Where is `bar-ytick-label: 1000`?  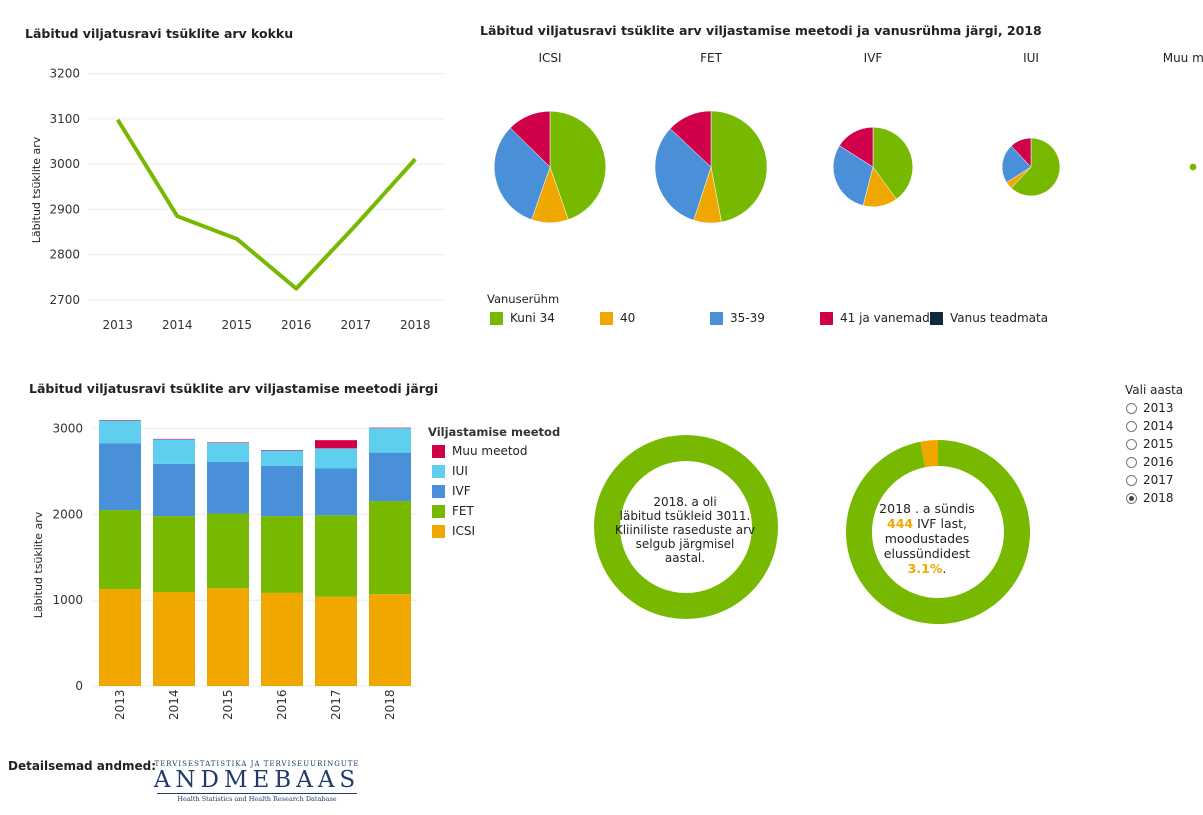
bar-ytick-label: 1000 is located at coordinates (67, 600).